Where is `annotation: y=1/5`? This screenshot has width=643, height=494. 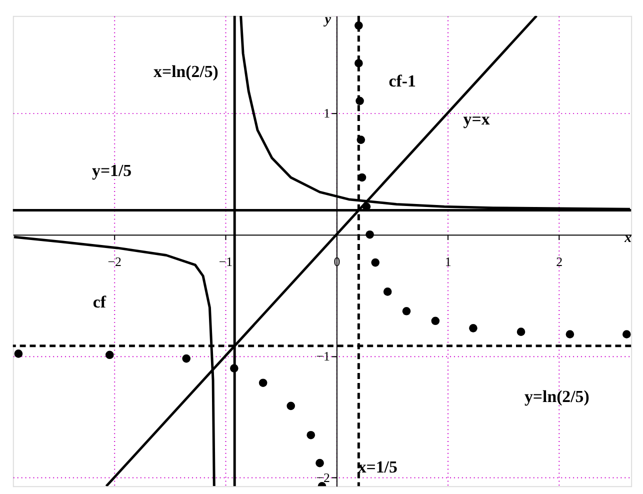 annotation: y=1/5 is located at coordinates (112, 170).